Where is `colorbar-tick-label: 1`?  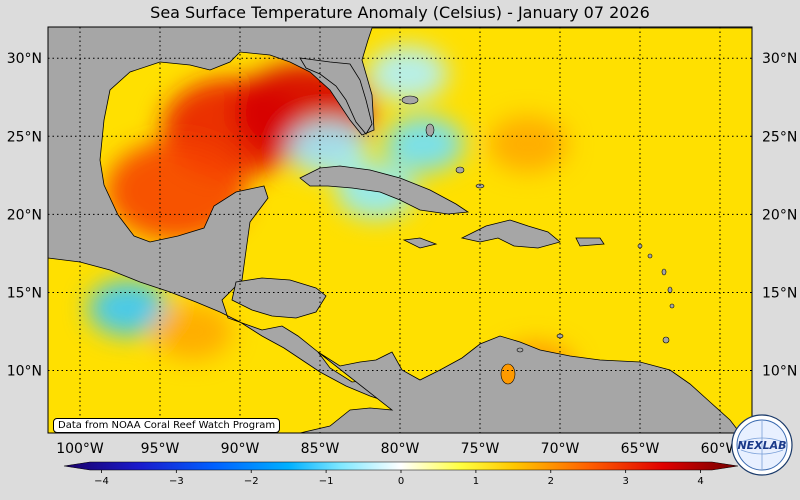 colorbar-tick-label: 1 is located at coordinates (476, 481).